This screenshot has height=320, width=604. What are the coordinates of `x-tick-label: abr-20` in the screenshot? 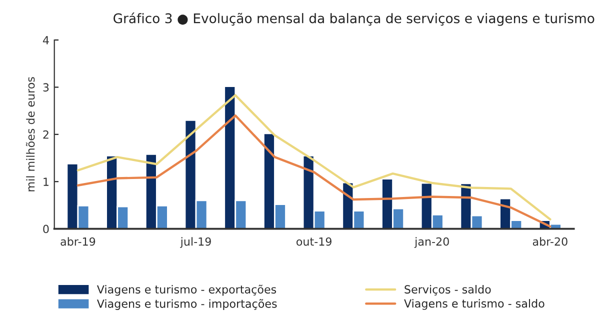 It's located at (550, 241).